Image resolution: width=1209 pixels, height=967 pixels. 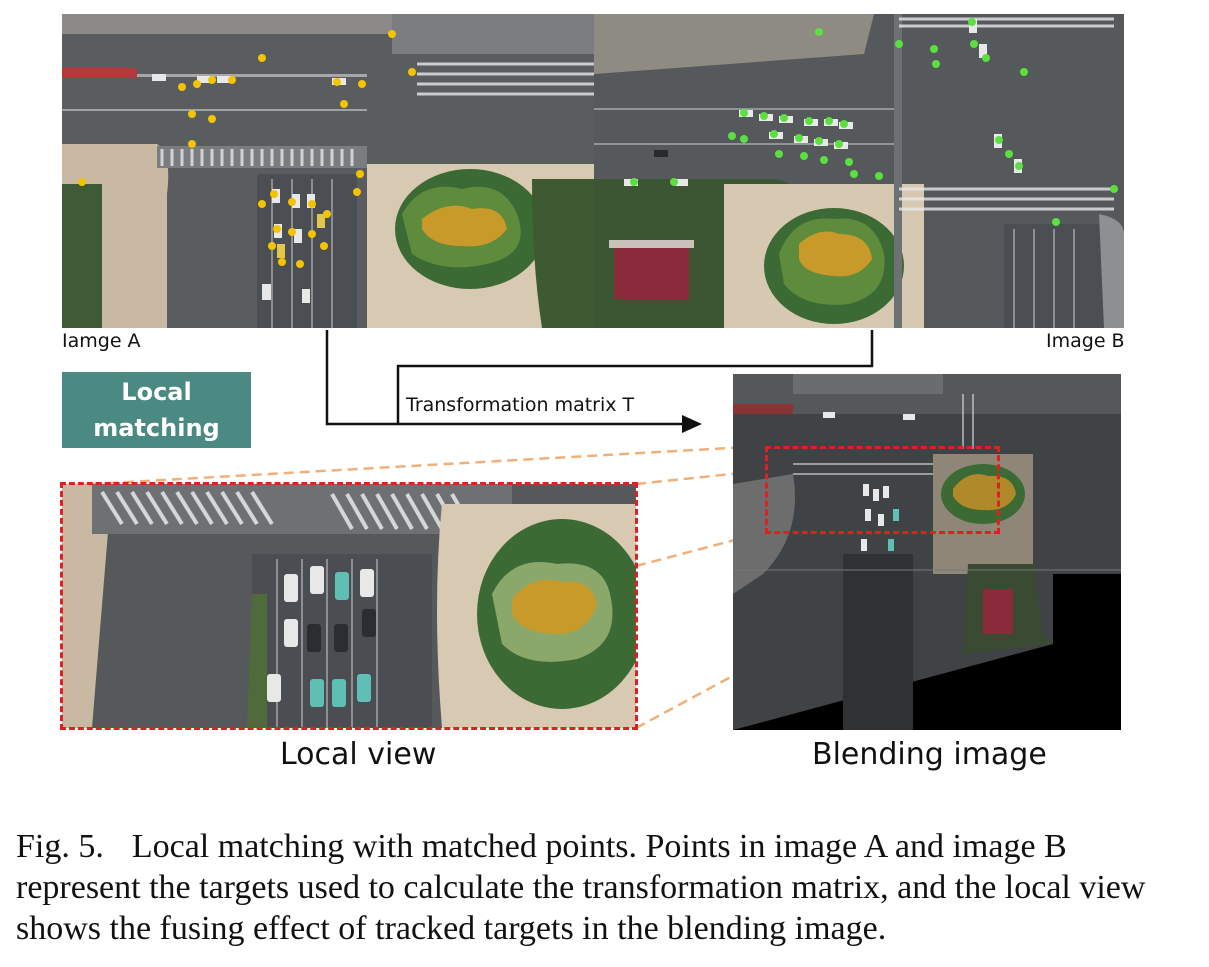 What do you see at coordinates (156, 428) in the screenshot?
I see `badge-line-2: matching` at bounding box center [156, 428].